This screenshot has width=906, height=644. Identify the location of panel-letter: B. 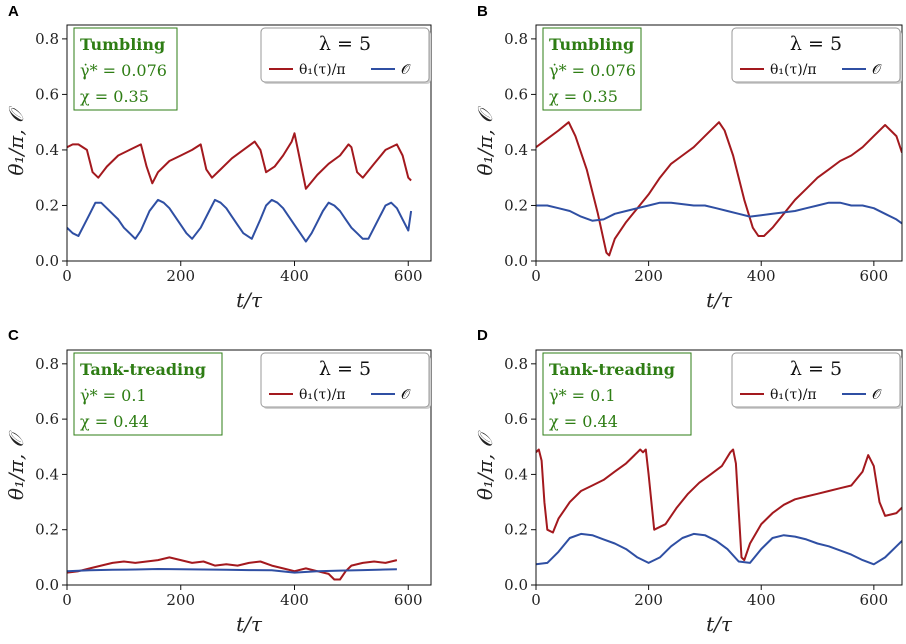
(482, 11).